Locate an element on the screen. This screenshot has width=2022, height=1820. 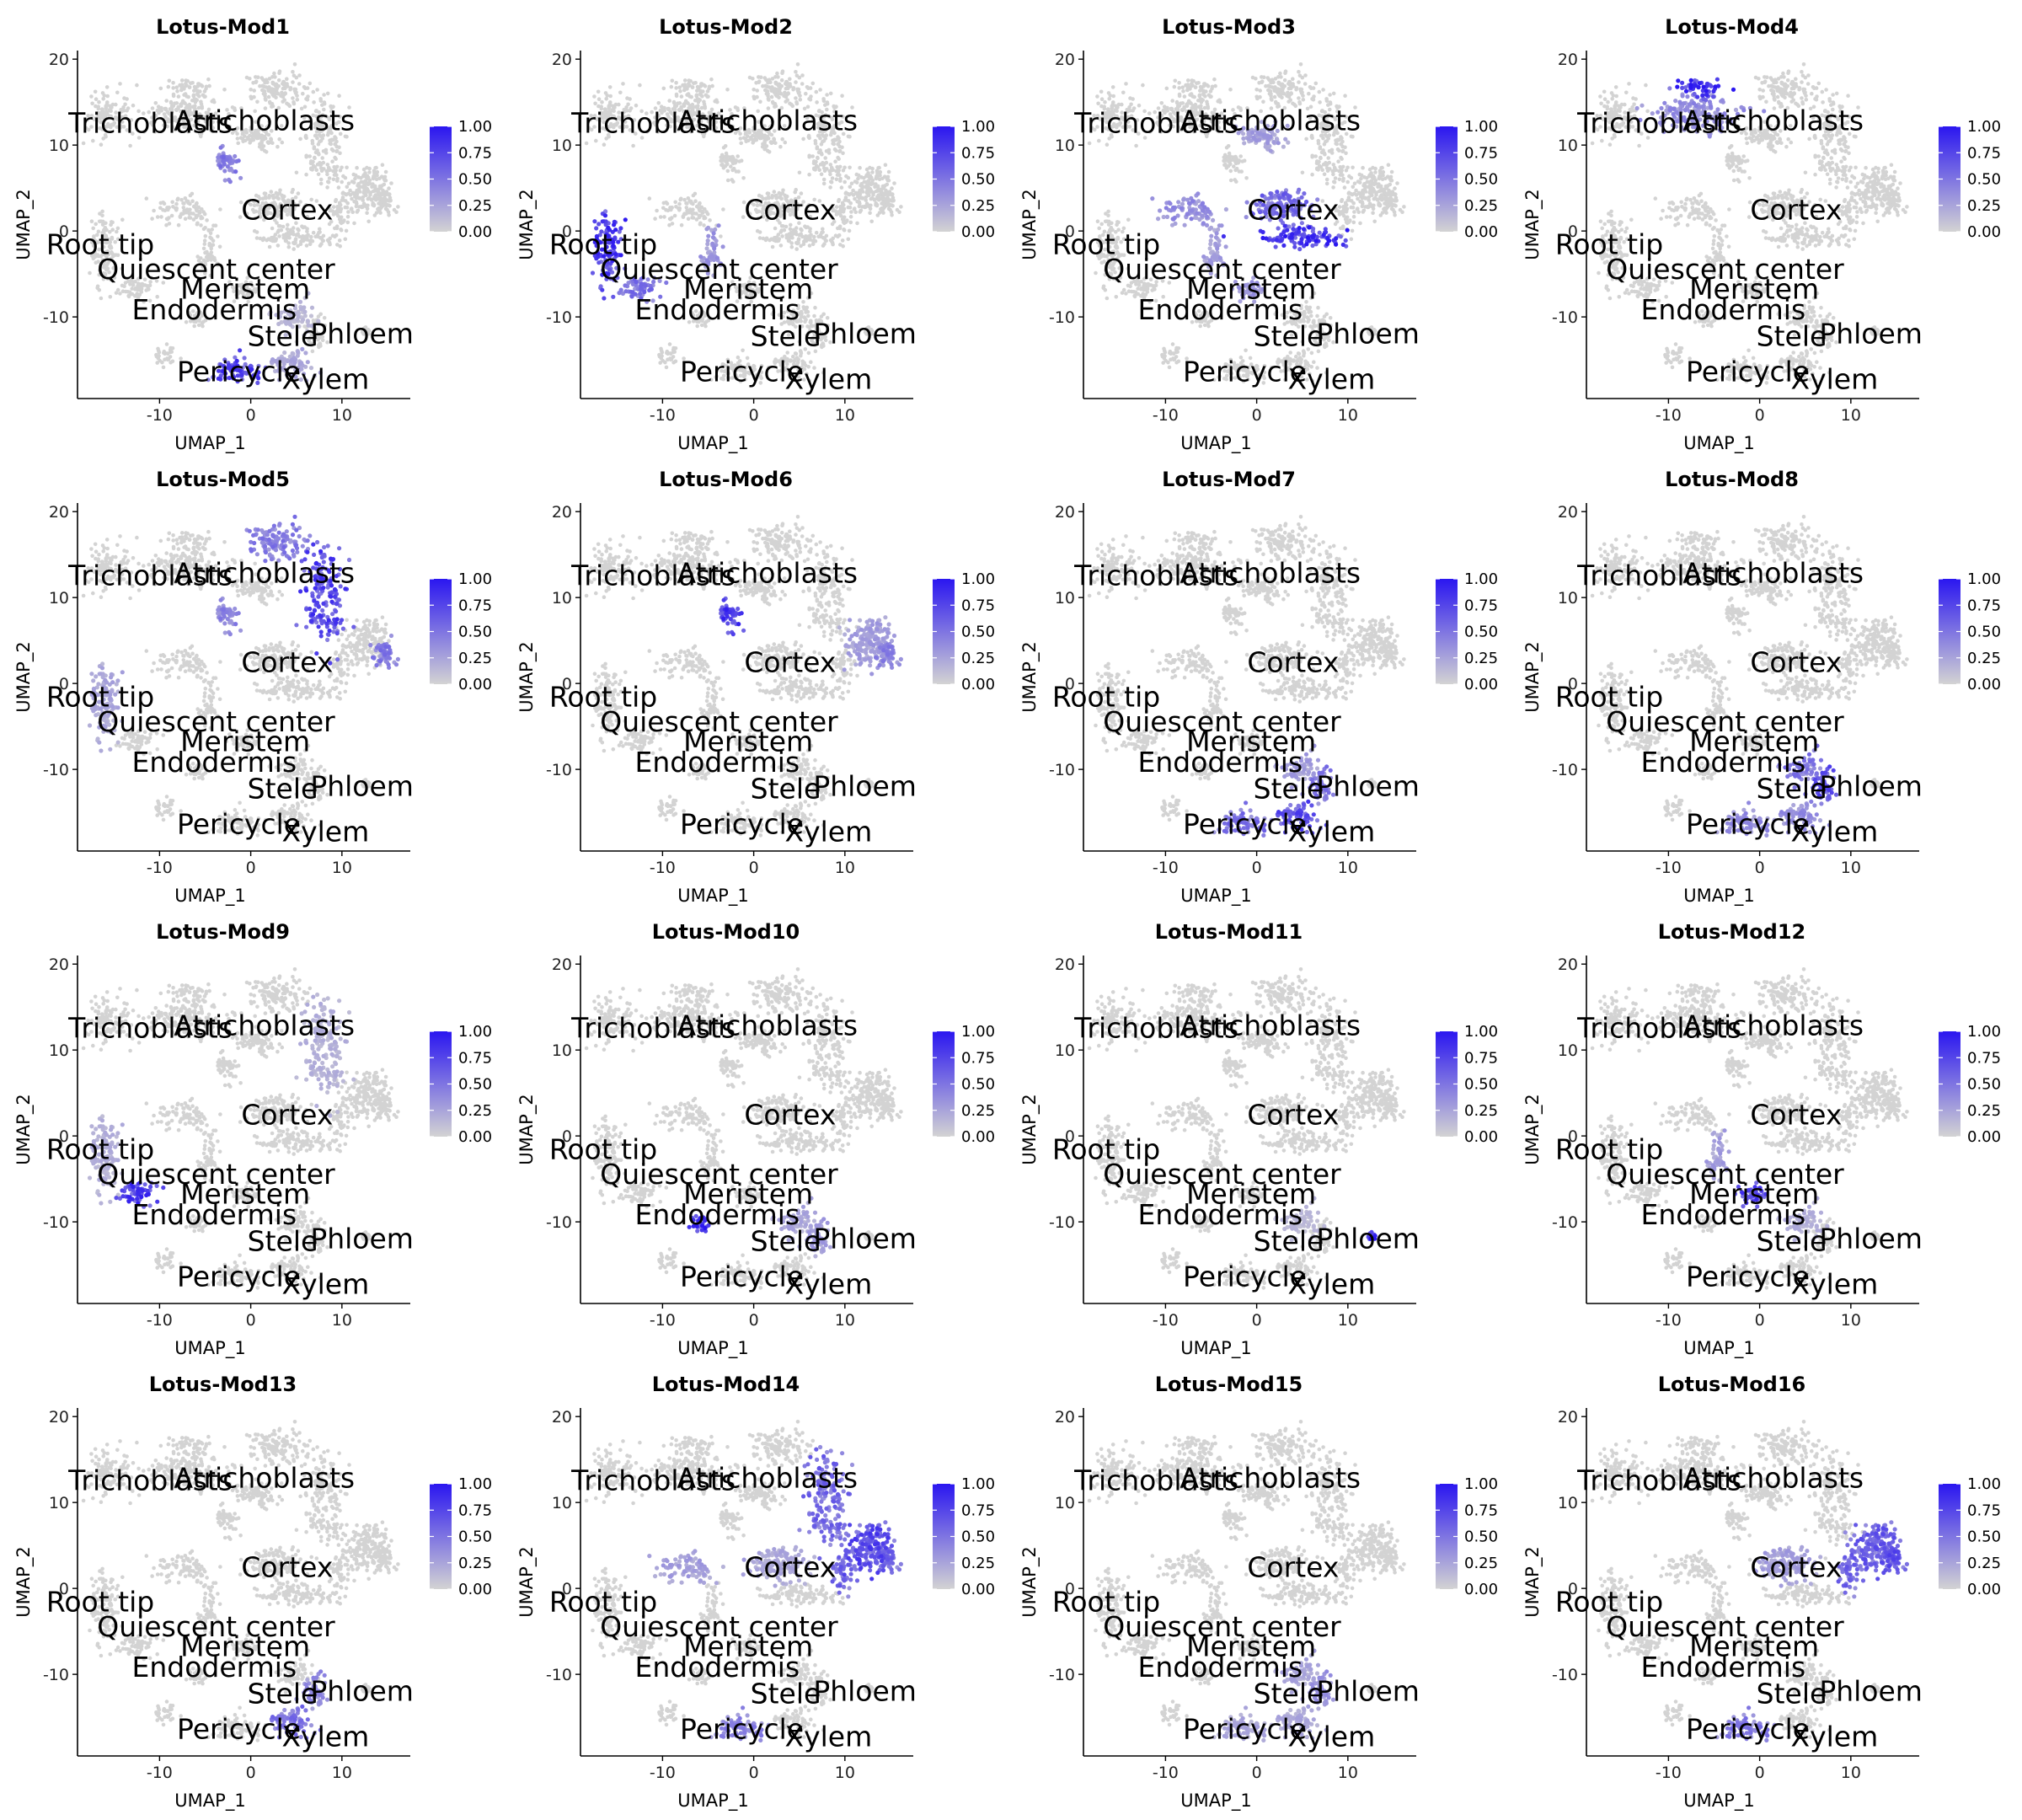
x-tick-label: 0 is located at coordinates (754, 415).